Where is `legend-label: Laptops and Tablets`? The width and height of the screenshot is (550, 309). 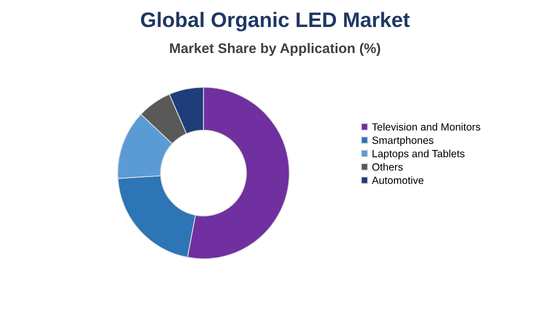 legend-label: Laptops and Tablets is located at coordinates (418, 155).